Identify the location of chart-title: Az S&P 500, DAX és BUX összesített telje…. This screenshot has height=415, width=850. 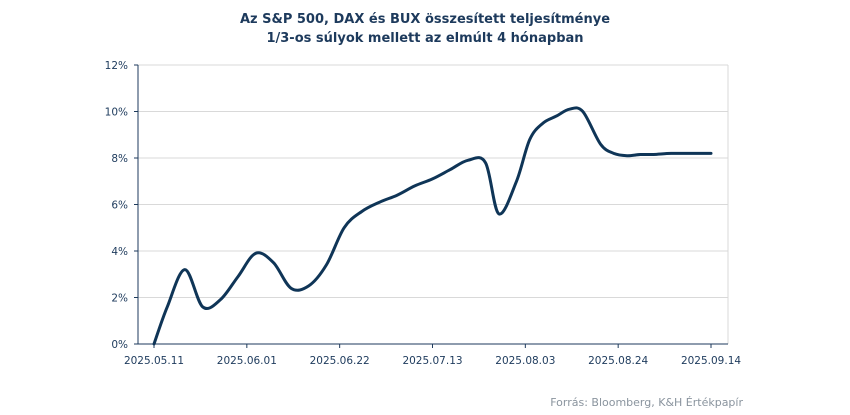
(425, 19).